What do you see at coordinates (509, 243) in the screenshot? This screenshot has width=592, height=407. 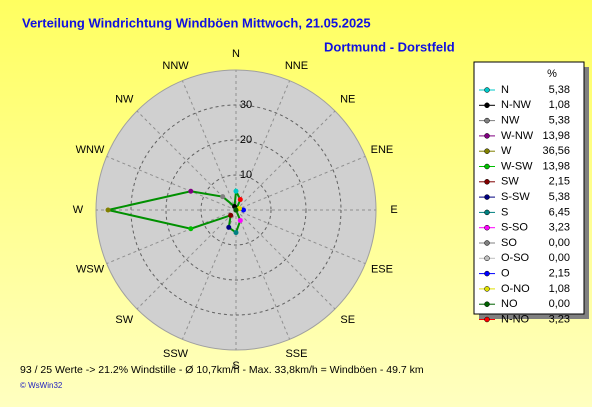 I see `legend-label: SO` at bounding box center [509, 243].